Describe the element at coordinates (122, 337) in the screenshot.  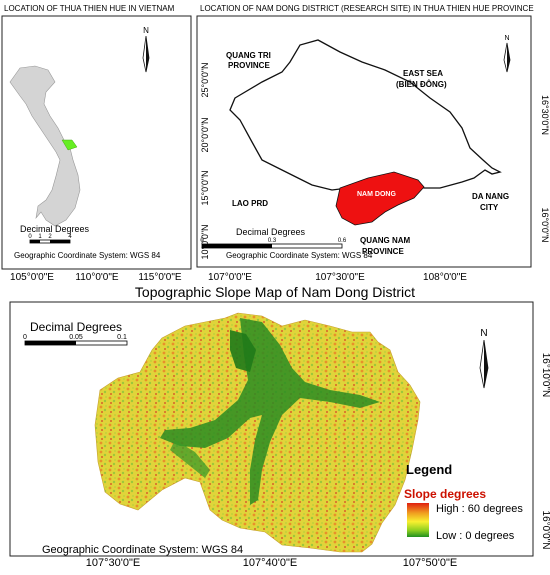
I see `svg-text: 0.1` at that location.